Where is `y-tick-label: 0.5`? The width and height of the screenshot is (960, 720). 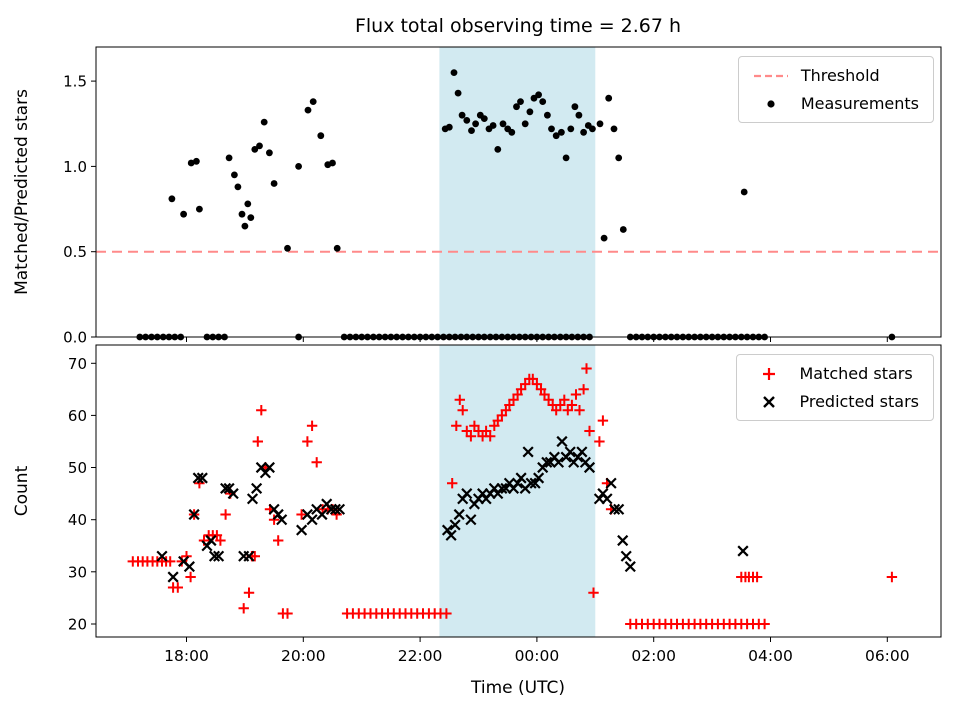 y-tick-label: 0.5 is located at coordinates (75, 252).